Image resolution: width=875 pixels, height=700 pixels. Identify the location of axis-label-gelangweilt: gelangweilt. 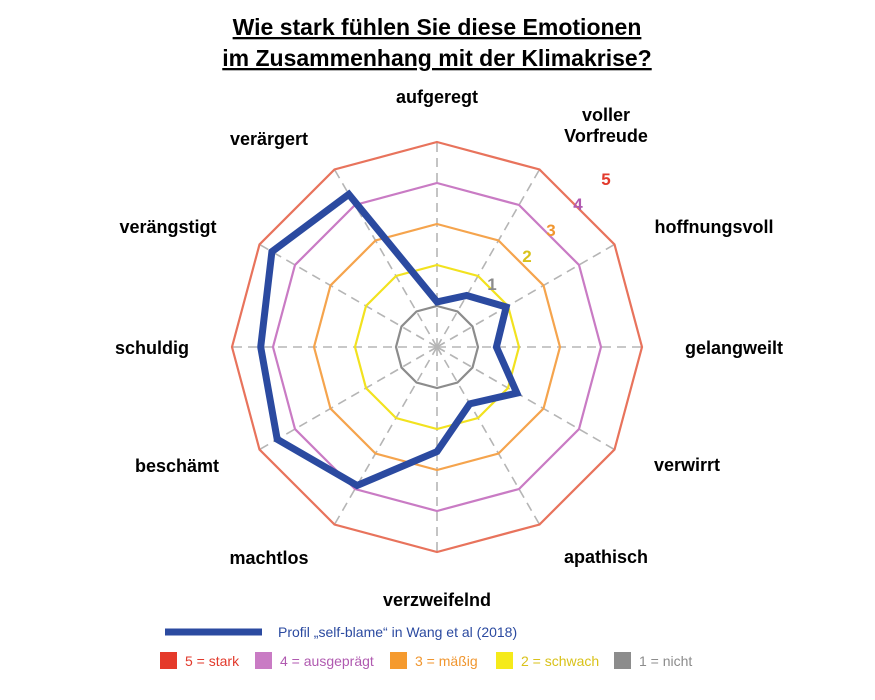
(734, 348).